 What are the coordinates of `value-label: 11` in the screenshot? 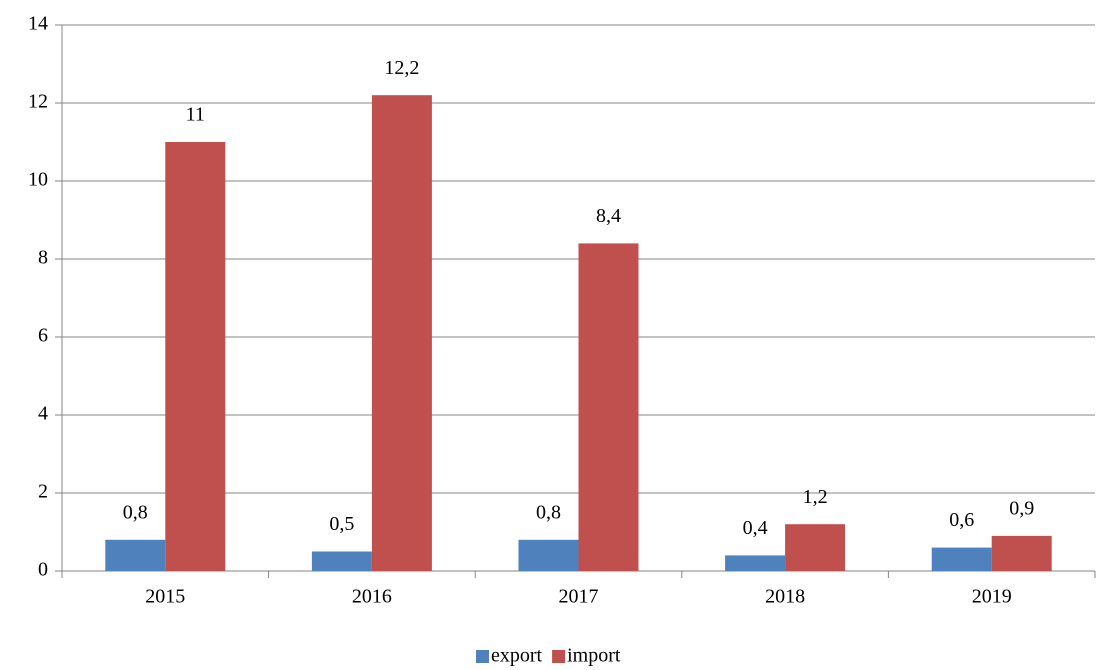 It's located at (195, 115).